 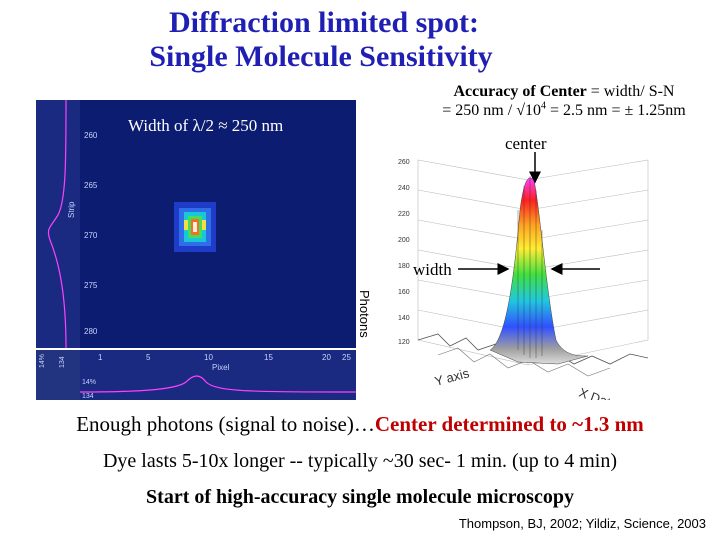 I want to click on title-line-1: Diffraction limited spot:, so click(x=324, y=22).